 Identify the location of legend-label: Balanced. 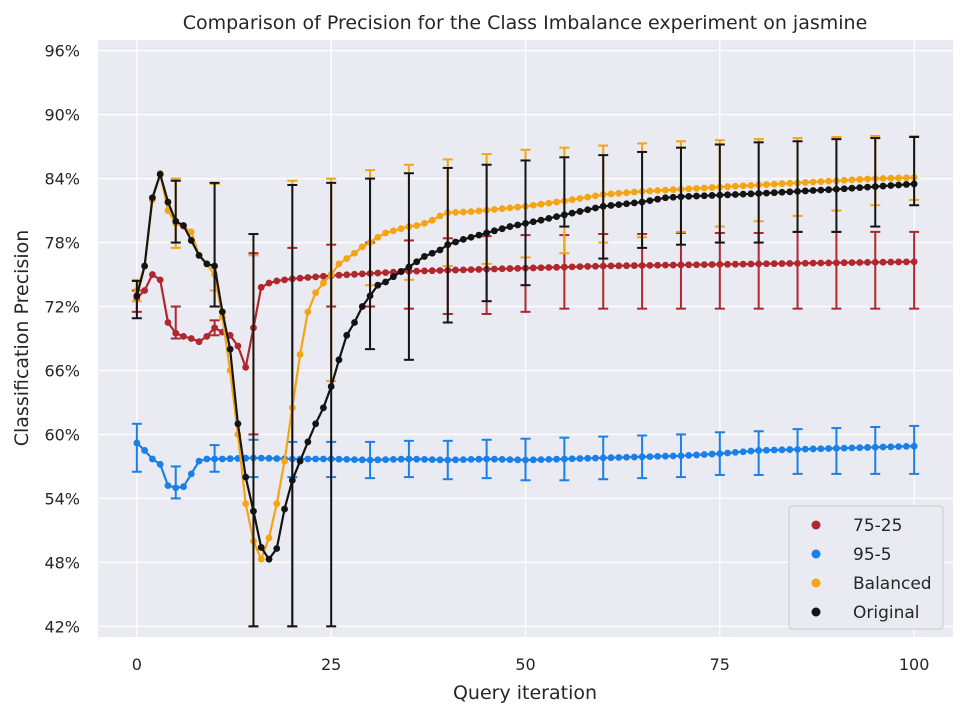
(892, 584).